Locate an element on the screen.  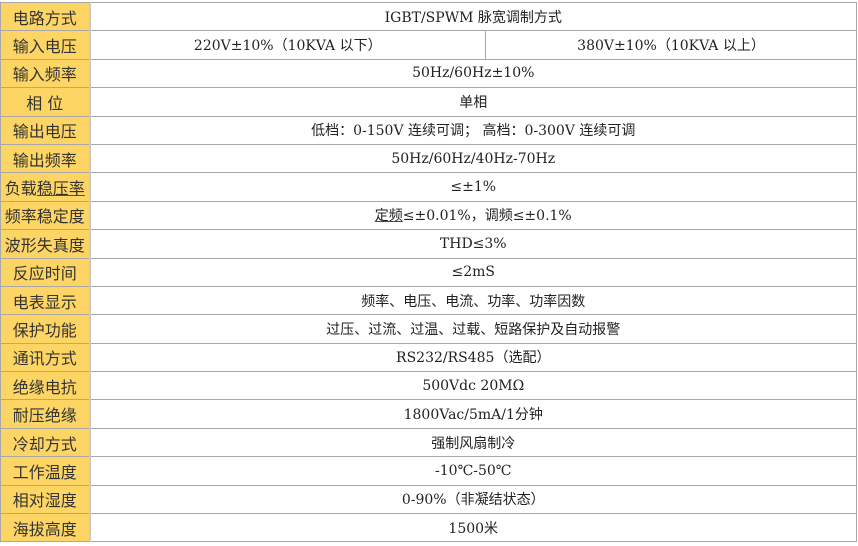
spec-value: RS232/RS485（选配） is located at coordinates (473, 357).